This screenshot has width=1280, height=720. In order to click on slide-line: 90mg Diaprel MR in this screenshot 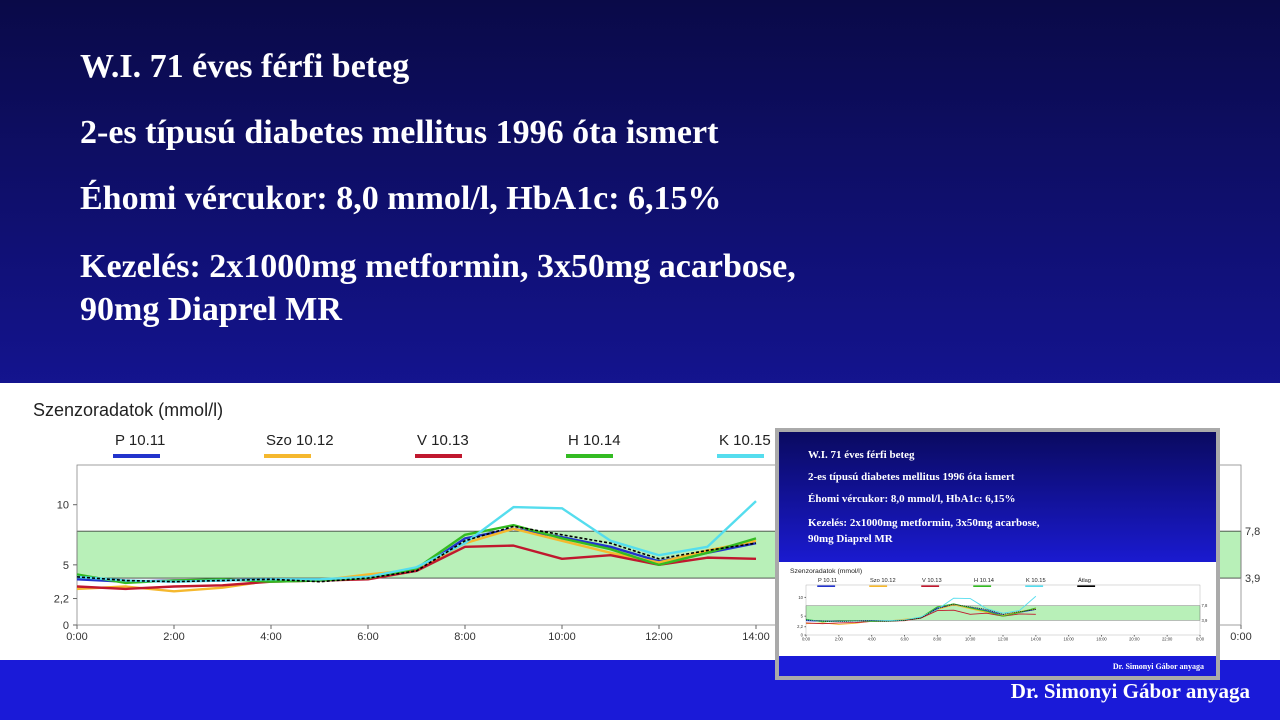, I will do `click(211, 309)`.